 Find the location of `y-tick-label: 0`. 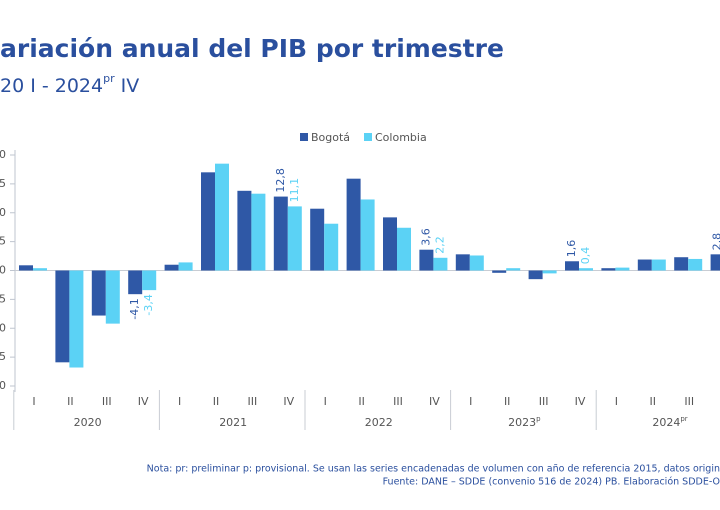

y-tick-label: 0 is located at coordinates (3, 270).